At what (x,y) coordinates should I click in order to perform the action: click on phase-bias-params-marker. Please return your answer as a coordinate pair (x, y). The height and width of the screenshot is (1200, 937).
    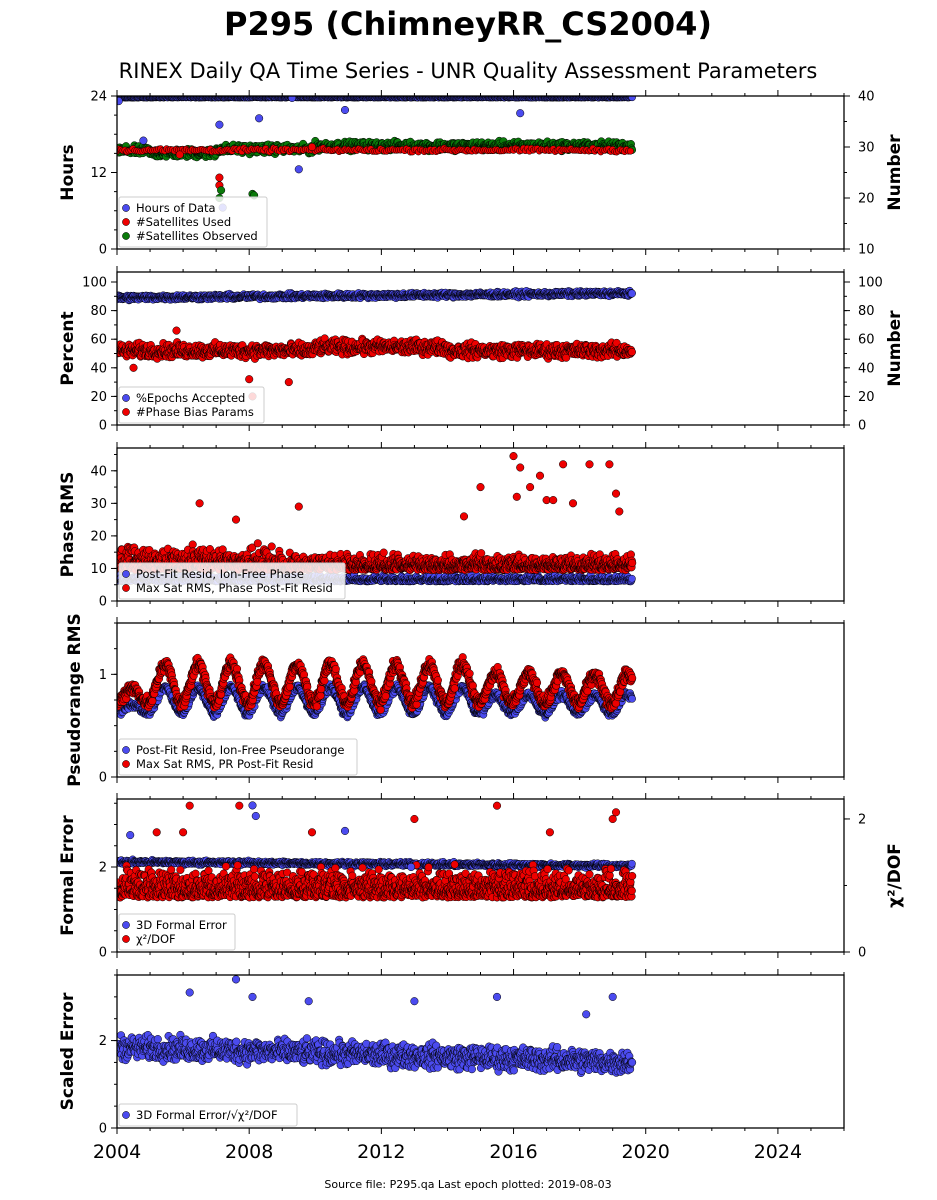
    Looking at the image, I should click on (631, 352).